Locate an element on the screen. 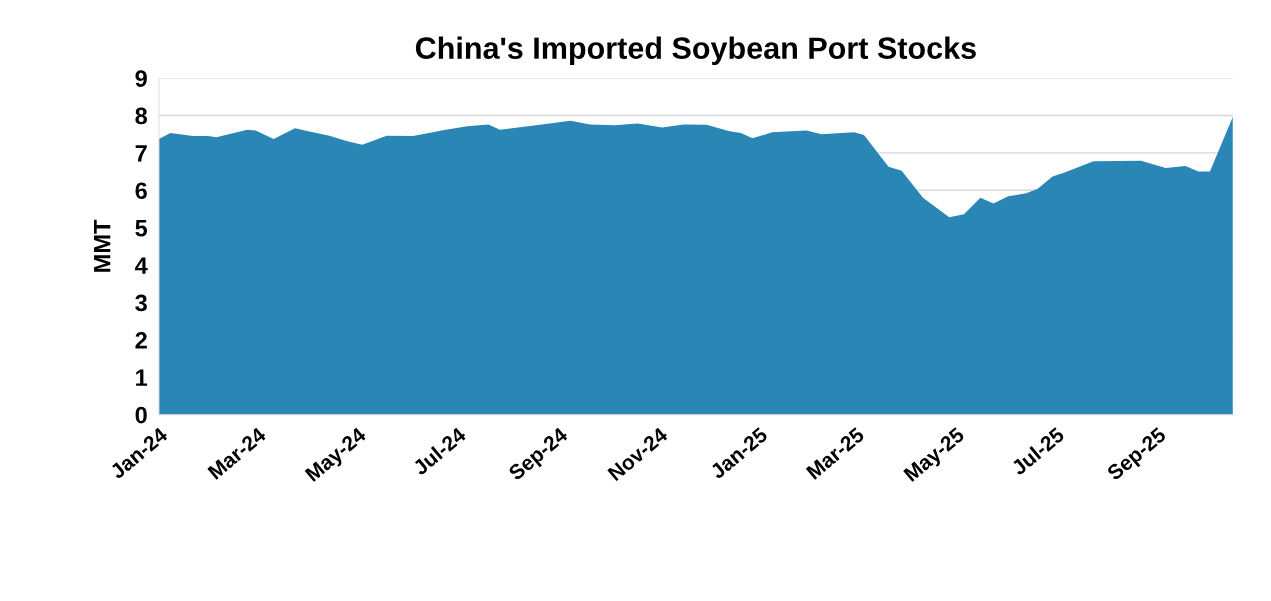  y-tick-label: 8 is located at coordinates (141, 116).